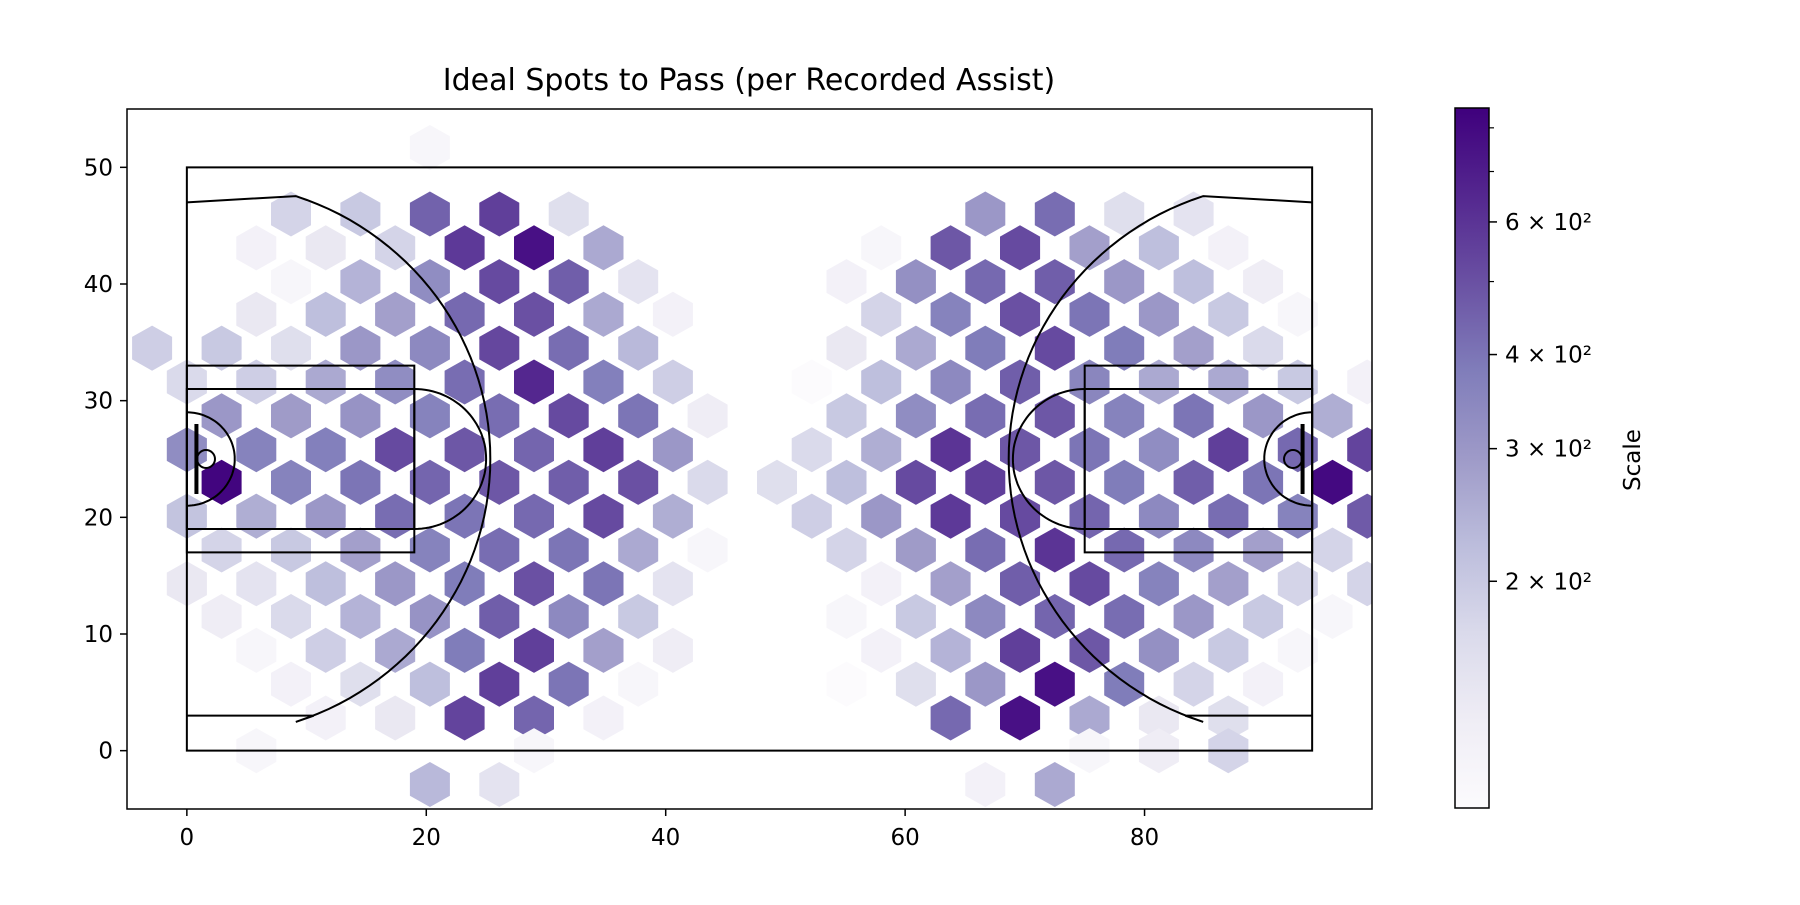  I want to click on left-free-throw-circle, so click(451, 459).